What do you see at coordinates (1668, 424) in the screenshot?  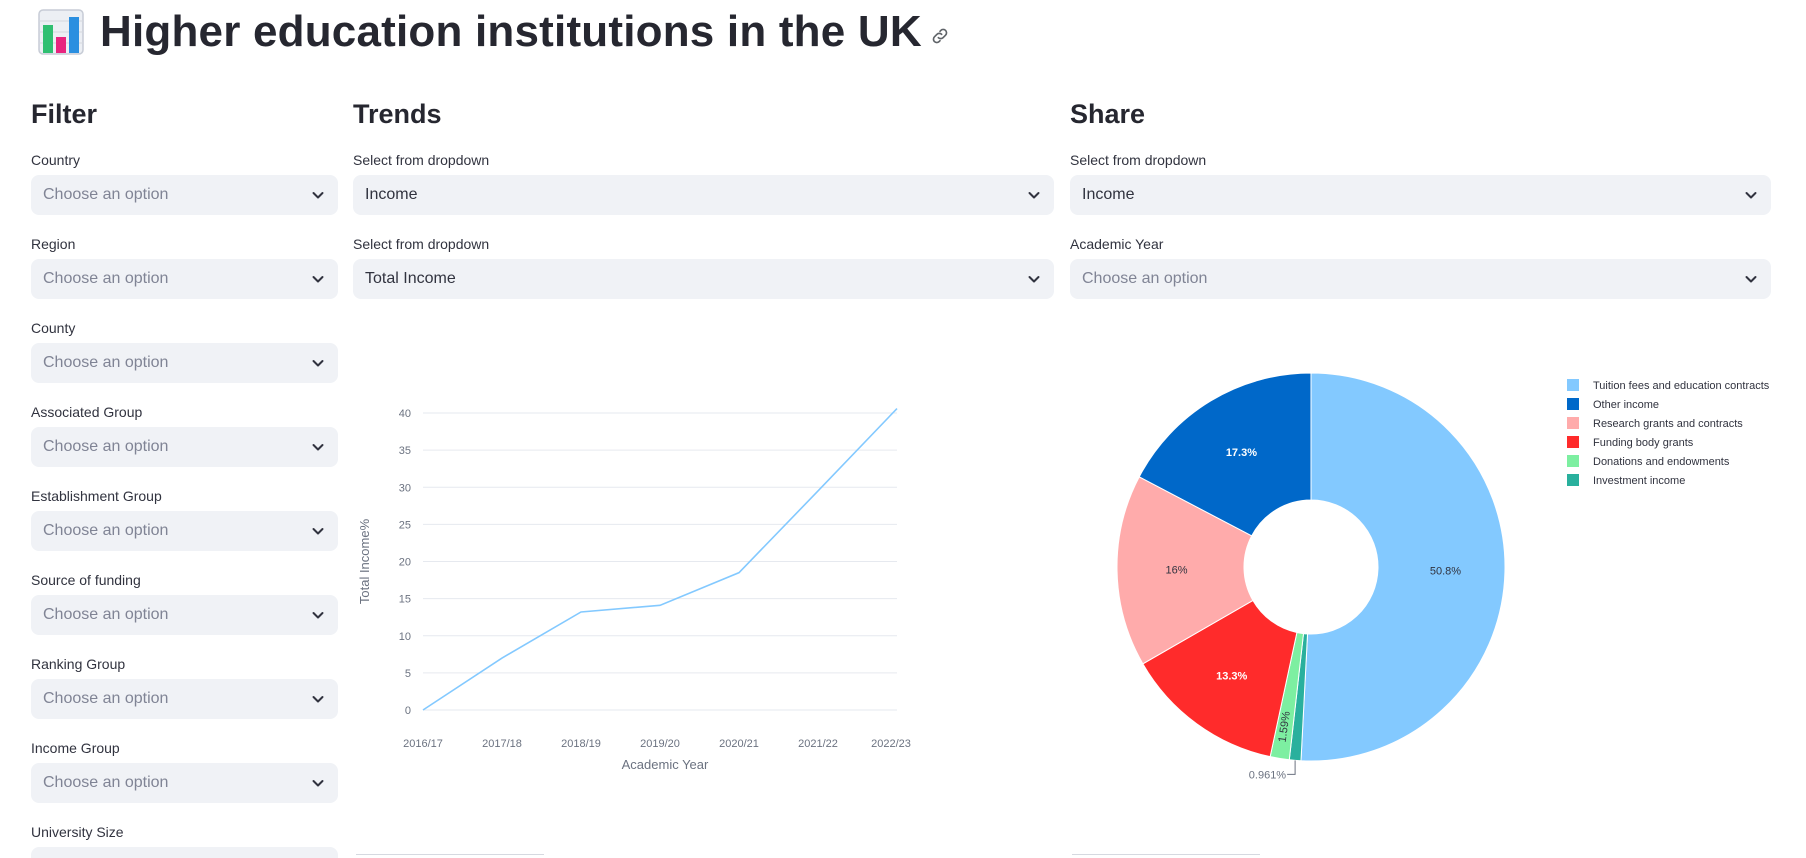 I see `legend-label: Research grants and contracts` at bounding box center [1668, 424].